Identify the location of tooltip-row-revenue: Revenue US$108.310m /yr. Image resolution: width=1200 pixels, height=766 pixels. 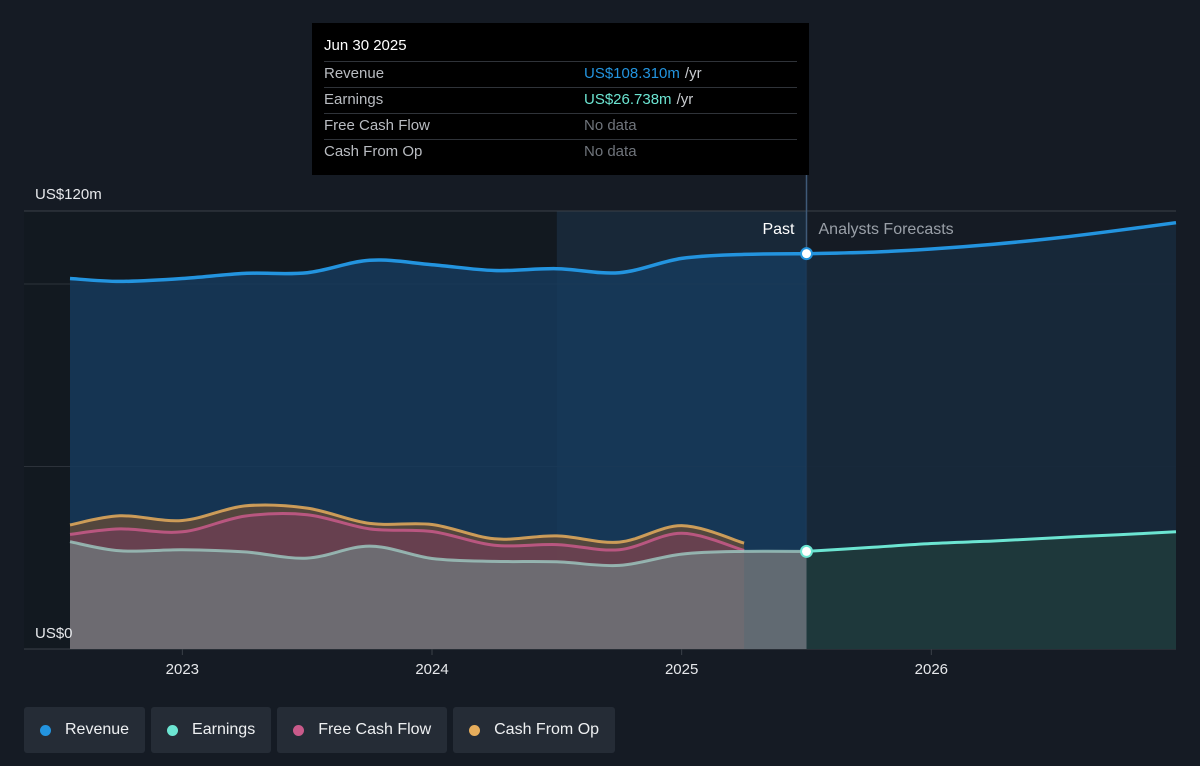
(560, 74).